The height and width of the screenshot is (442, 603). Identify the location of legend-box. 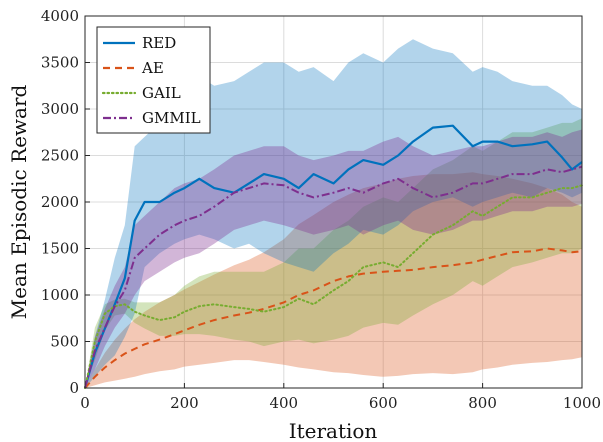
(153, 80).